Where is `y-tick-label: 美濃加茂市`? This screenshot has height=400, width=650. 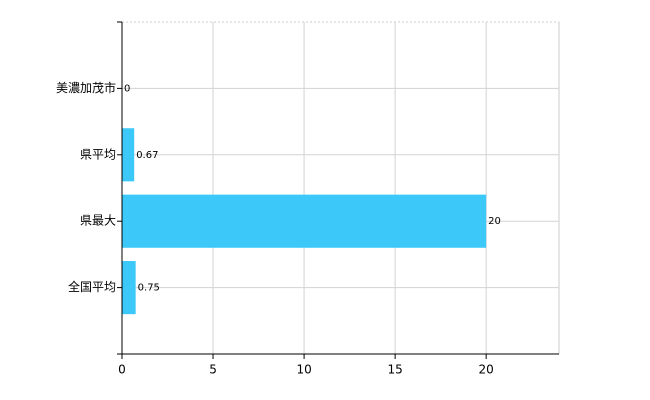
y-tick-label: 美濃加茂市 is located at coordinates (86, 87).